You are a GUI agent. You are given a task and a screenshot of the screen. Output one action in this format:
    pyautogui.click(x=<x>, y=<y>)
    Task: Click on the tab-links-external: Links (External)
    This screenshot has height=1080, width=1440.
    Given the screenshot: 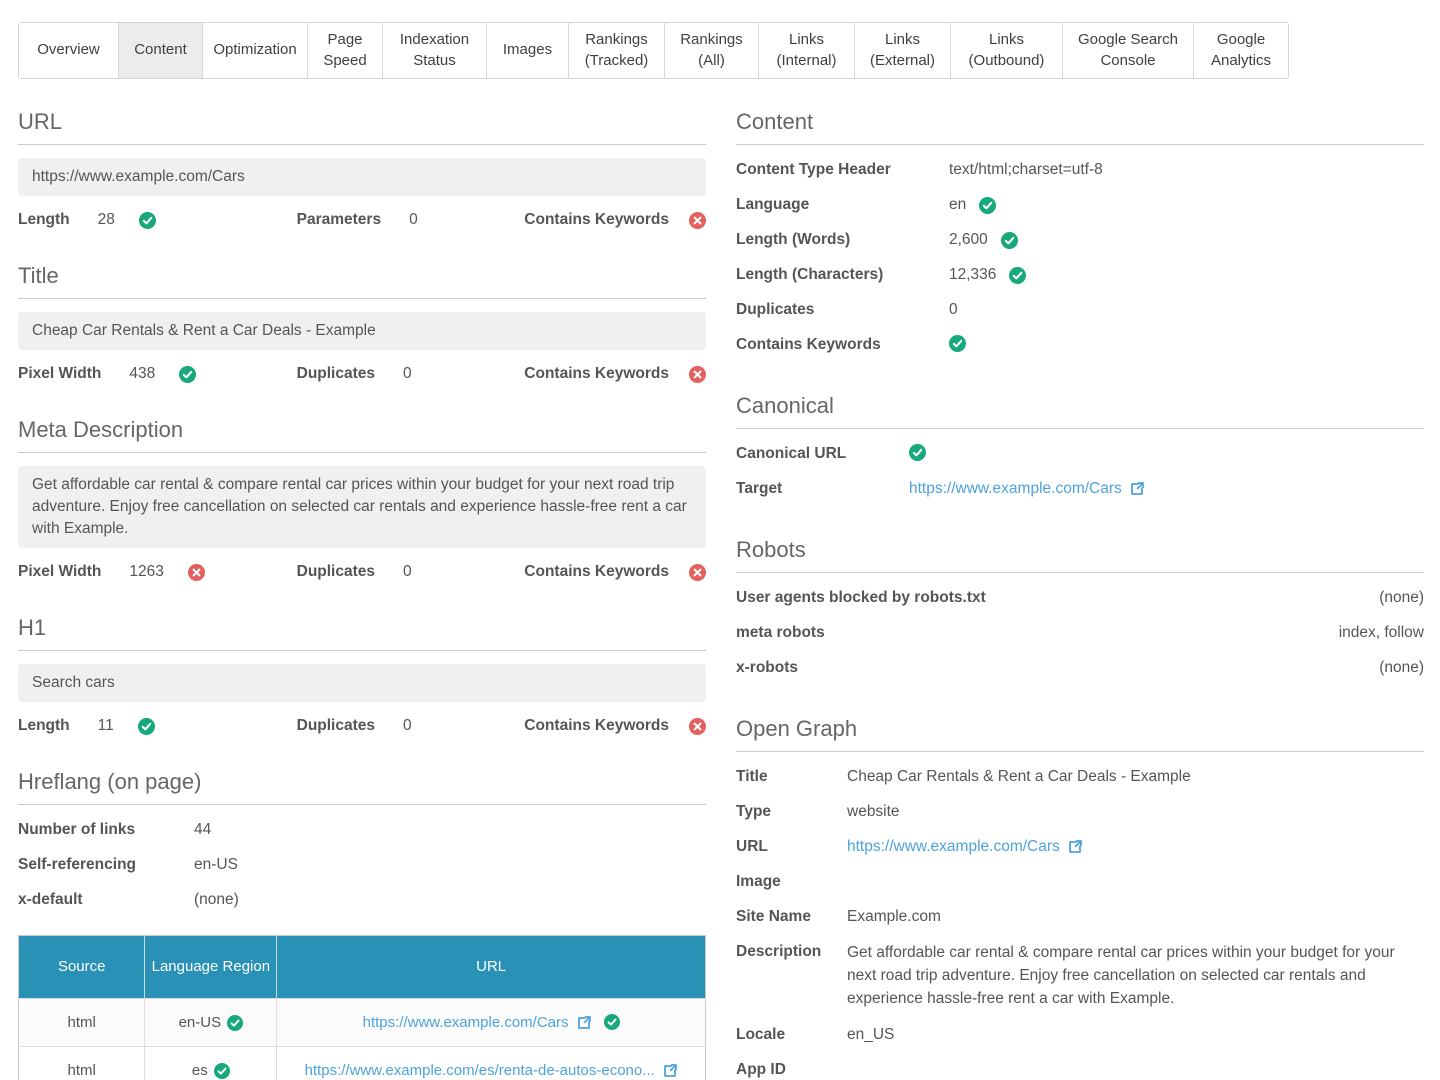 What is the action you would take?
    pyautogui.click(x=902, y=50)
    